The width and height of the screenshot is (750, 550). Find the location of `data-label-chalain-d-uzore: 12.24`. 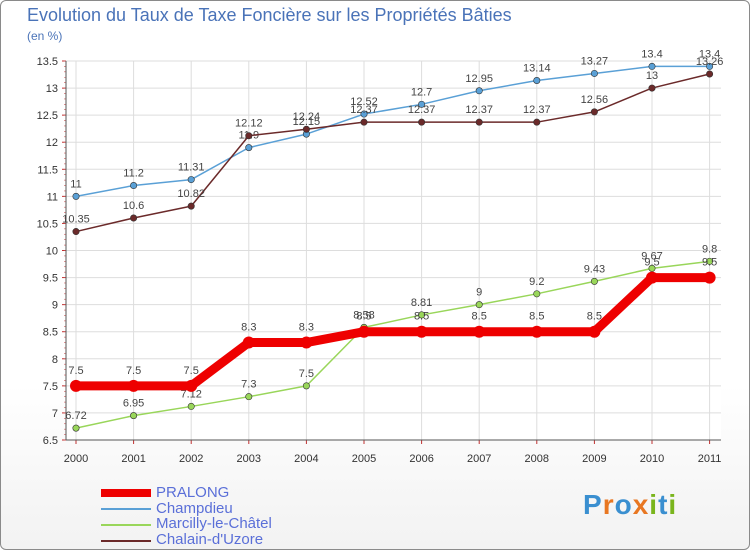

data-label-chalain-d-uzore: 12.24 is located at coordinates (307, 117).